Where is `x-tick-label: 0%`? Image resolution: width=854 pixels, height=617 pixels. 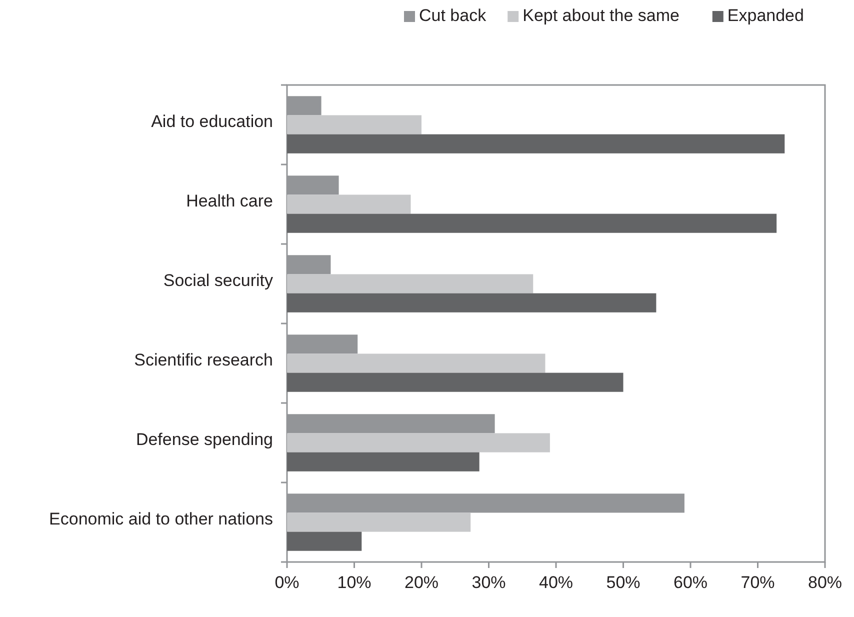 x-tick-label: 0% is located at coordinates (287, 582).